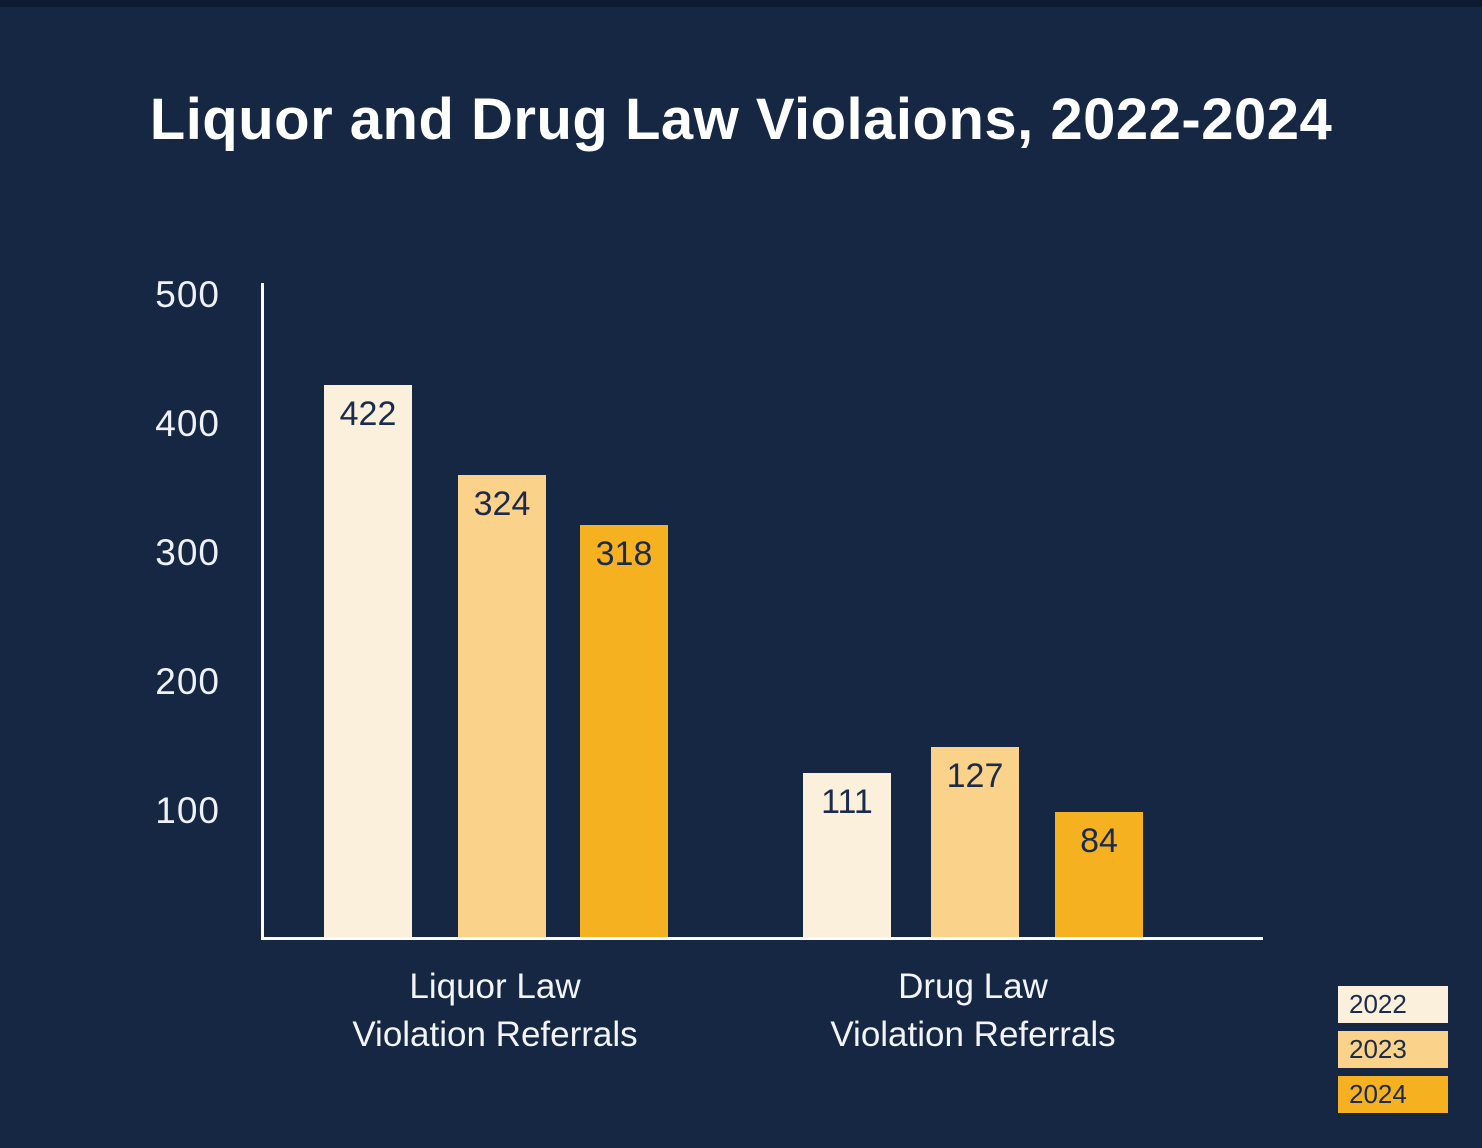  Describe the element at coordinates (187, 552) in the screenshot. I see `y-tick-label-300: 300` at that location.